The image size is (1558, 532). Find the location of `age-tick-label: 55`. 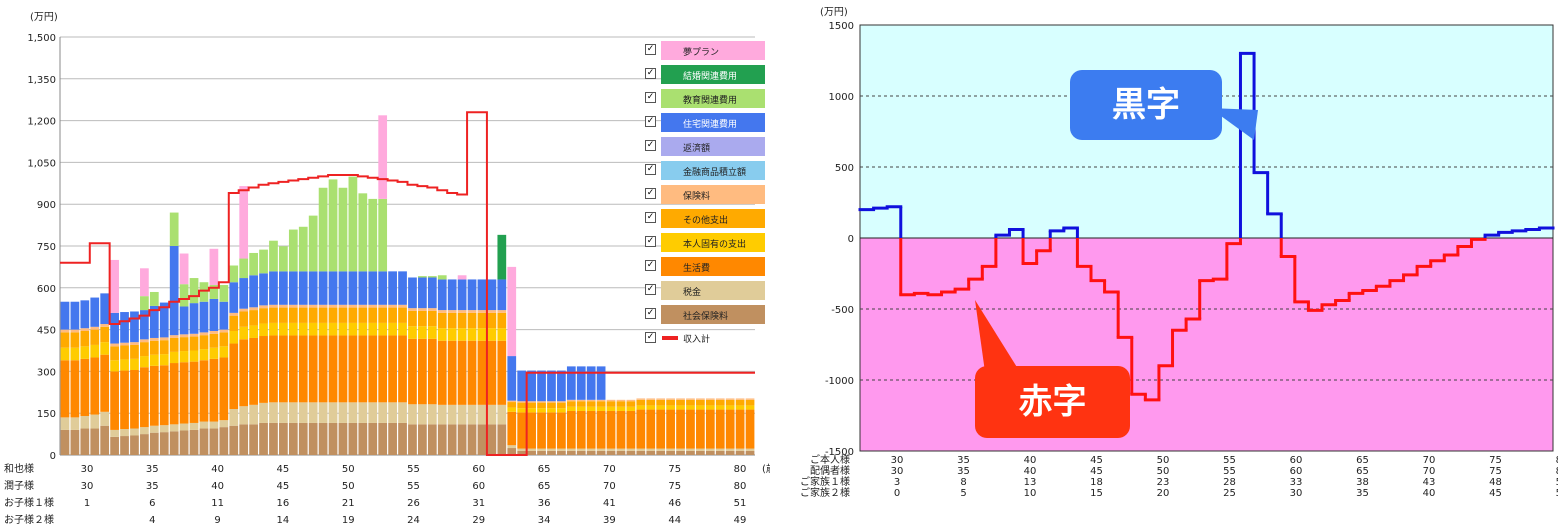

age-tick-label: 55 is located at coordinates (1229, 460).